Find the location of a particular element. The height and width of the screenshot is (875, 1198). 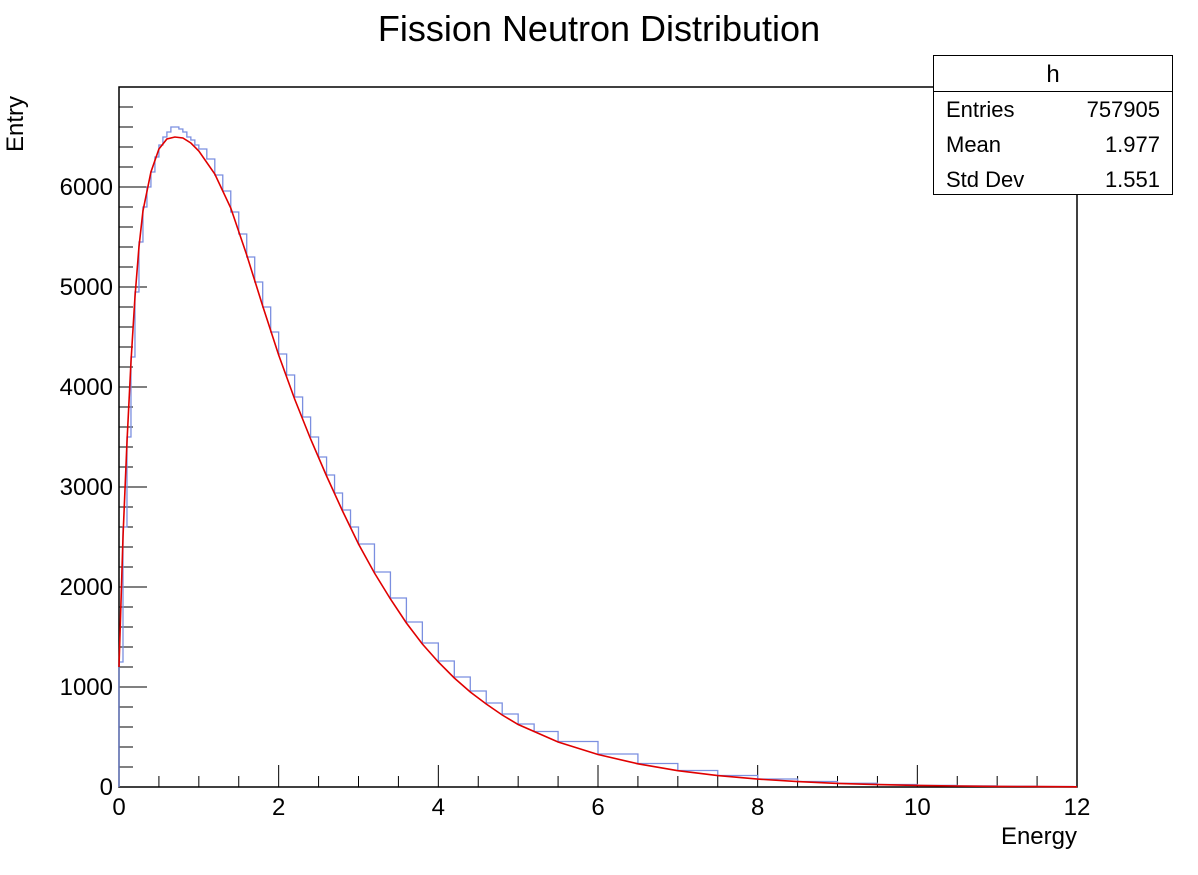

x-tick-label: 4 is located at coordinates (438, 807).